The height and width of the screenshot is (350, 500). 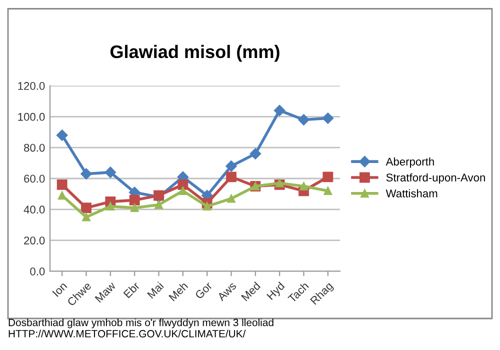 What do you see at coordinates (410, 162) in the screenshot?
I see `legend-label: Aberporth` at bounding box center [410, 162].